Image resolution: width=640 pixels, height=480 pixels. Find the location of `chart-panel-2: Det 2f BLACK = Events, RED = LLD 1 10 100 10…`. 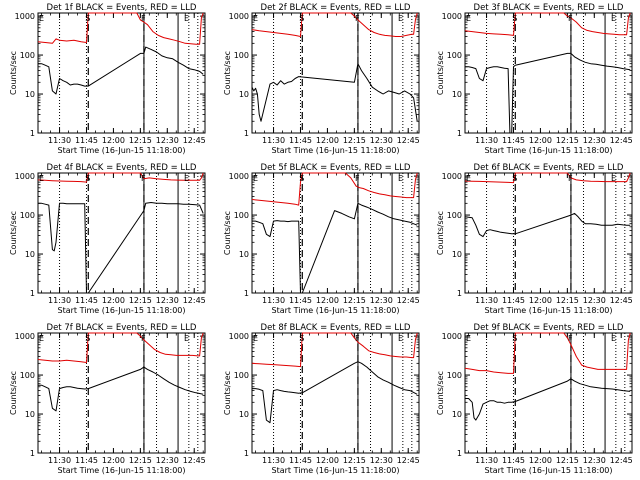

chart-panel-2: Det 2f BLACK = Events, RED = LLD 1 10 100 10… is located at coordinates (321, 79).